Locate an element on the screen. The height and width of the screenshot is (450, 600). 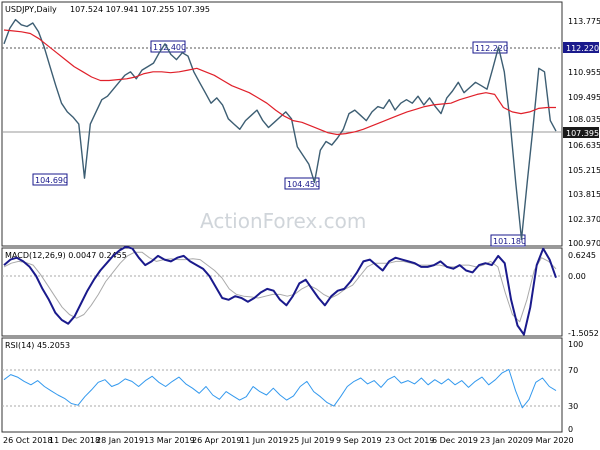
annotation-low-2020: 101.180 is located at coordinates (509, 241).